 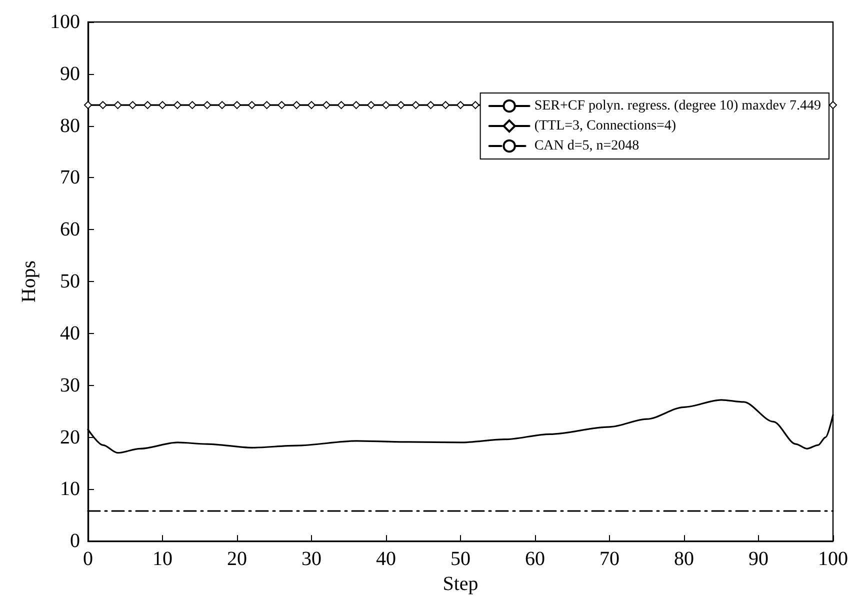 What do you see at coordinates (678, 106) in the screenshot?
I see `legend-label: SER+CF polyn. regress. (degree 10) maxdev 7.449` at bounding box center [678, 106].